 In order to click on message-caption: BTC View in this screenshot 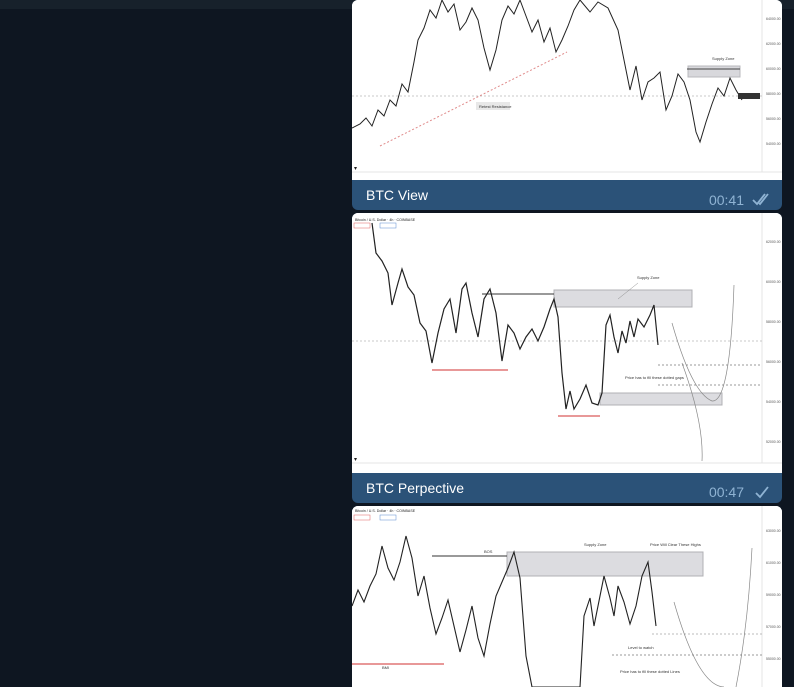, I will do `click(397, 195)`.